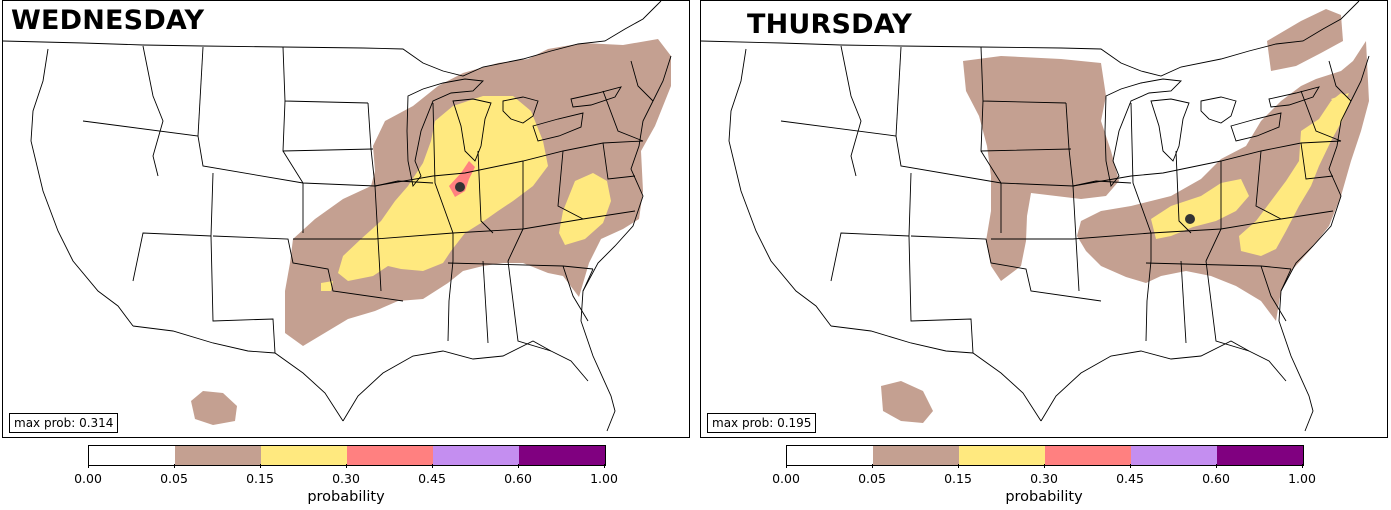  What do you see at coordinates (1044, 497) in the screenshot?
I see `thursday-colorbar-label: probability` at bounding box center [1044, 497].